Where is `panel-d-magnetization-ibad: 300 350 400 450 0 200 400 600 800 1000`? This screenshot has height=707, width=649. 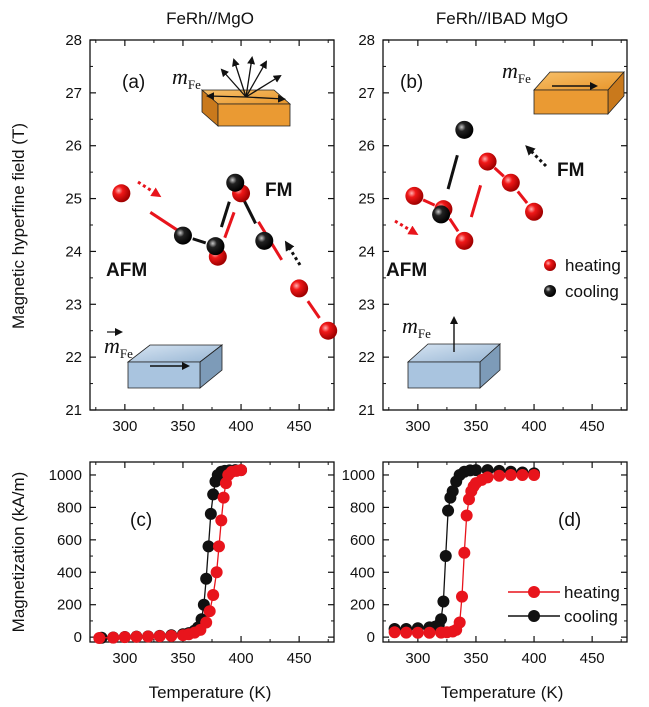 panel-d-magnetization-ibad: 300 350 400 450 0 200 400 600 800 1000 is located at coordinates (485, 564).